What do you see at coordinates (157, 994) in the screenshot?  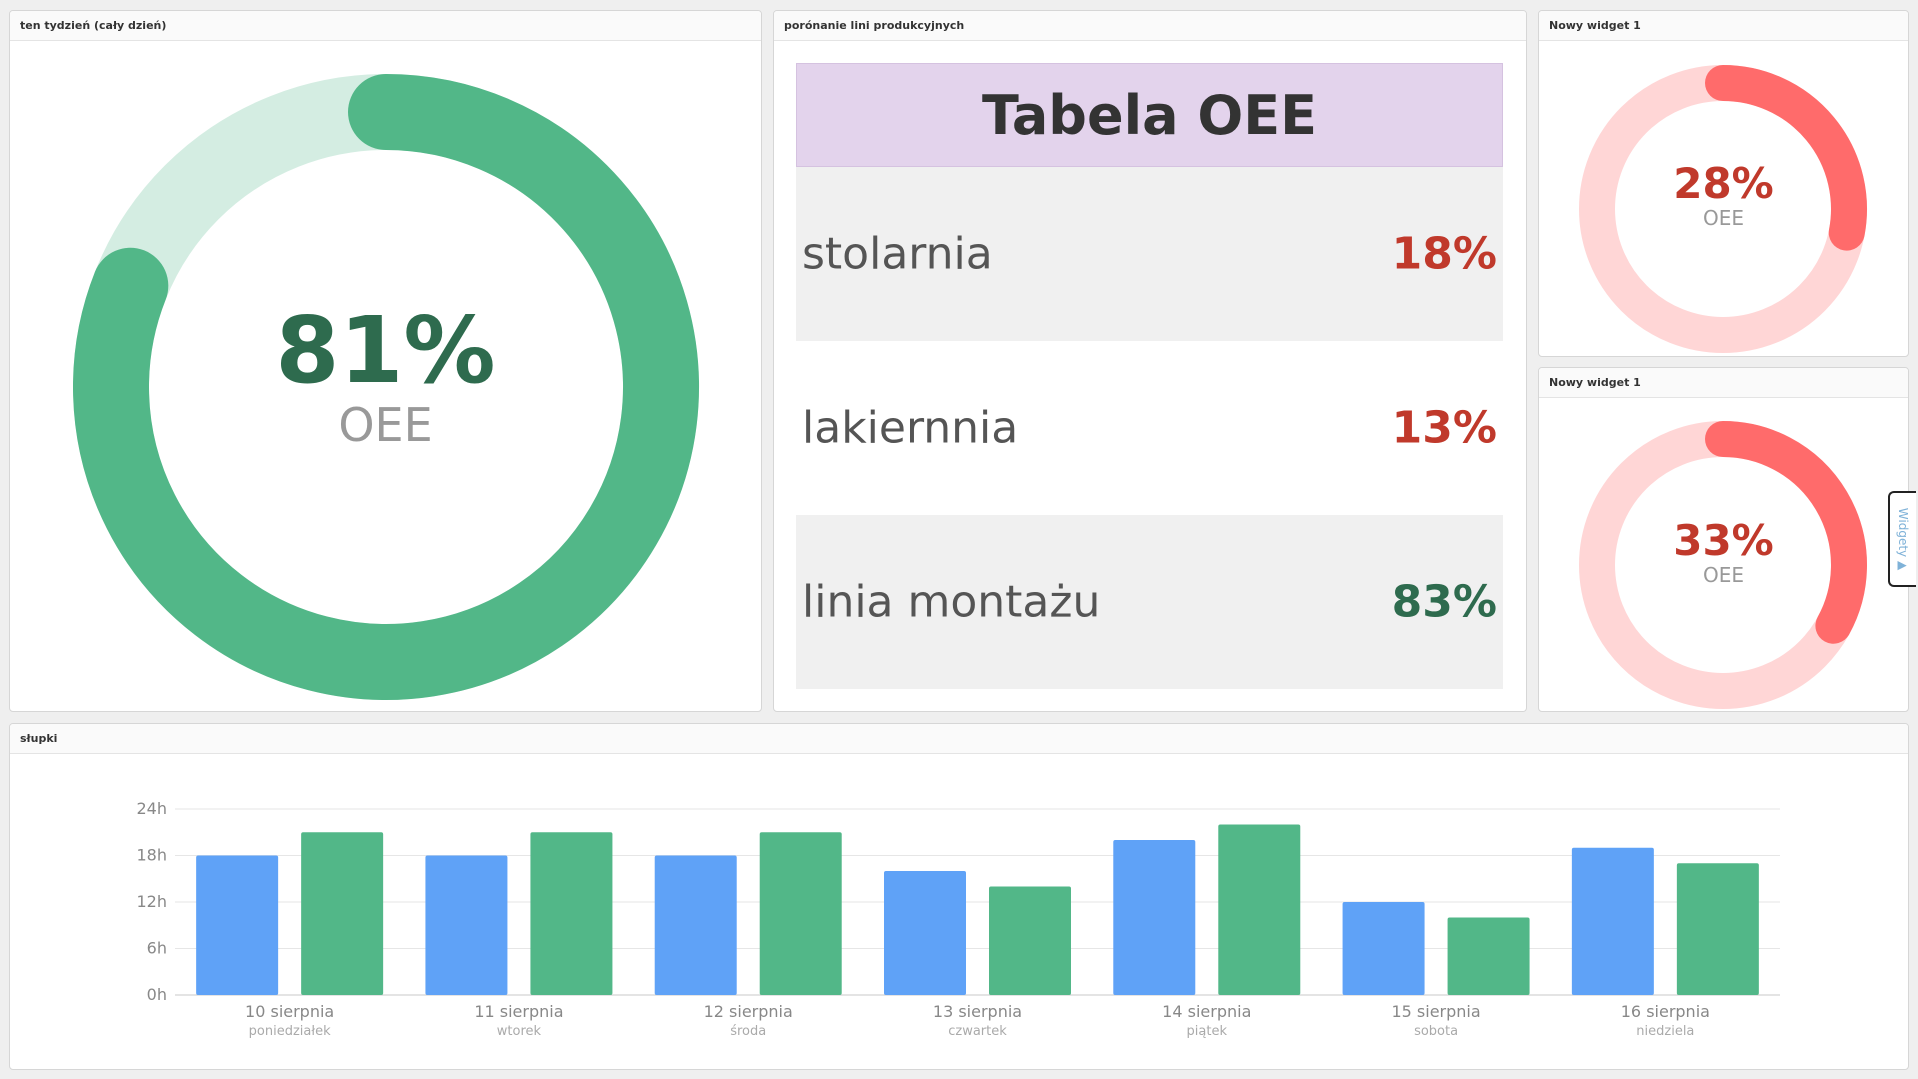 I see `y-tick-label: 0h` at bounding box center [157, 994].